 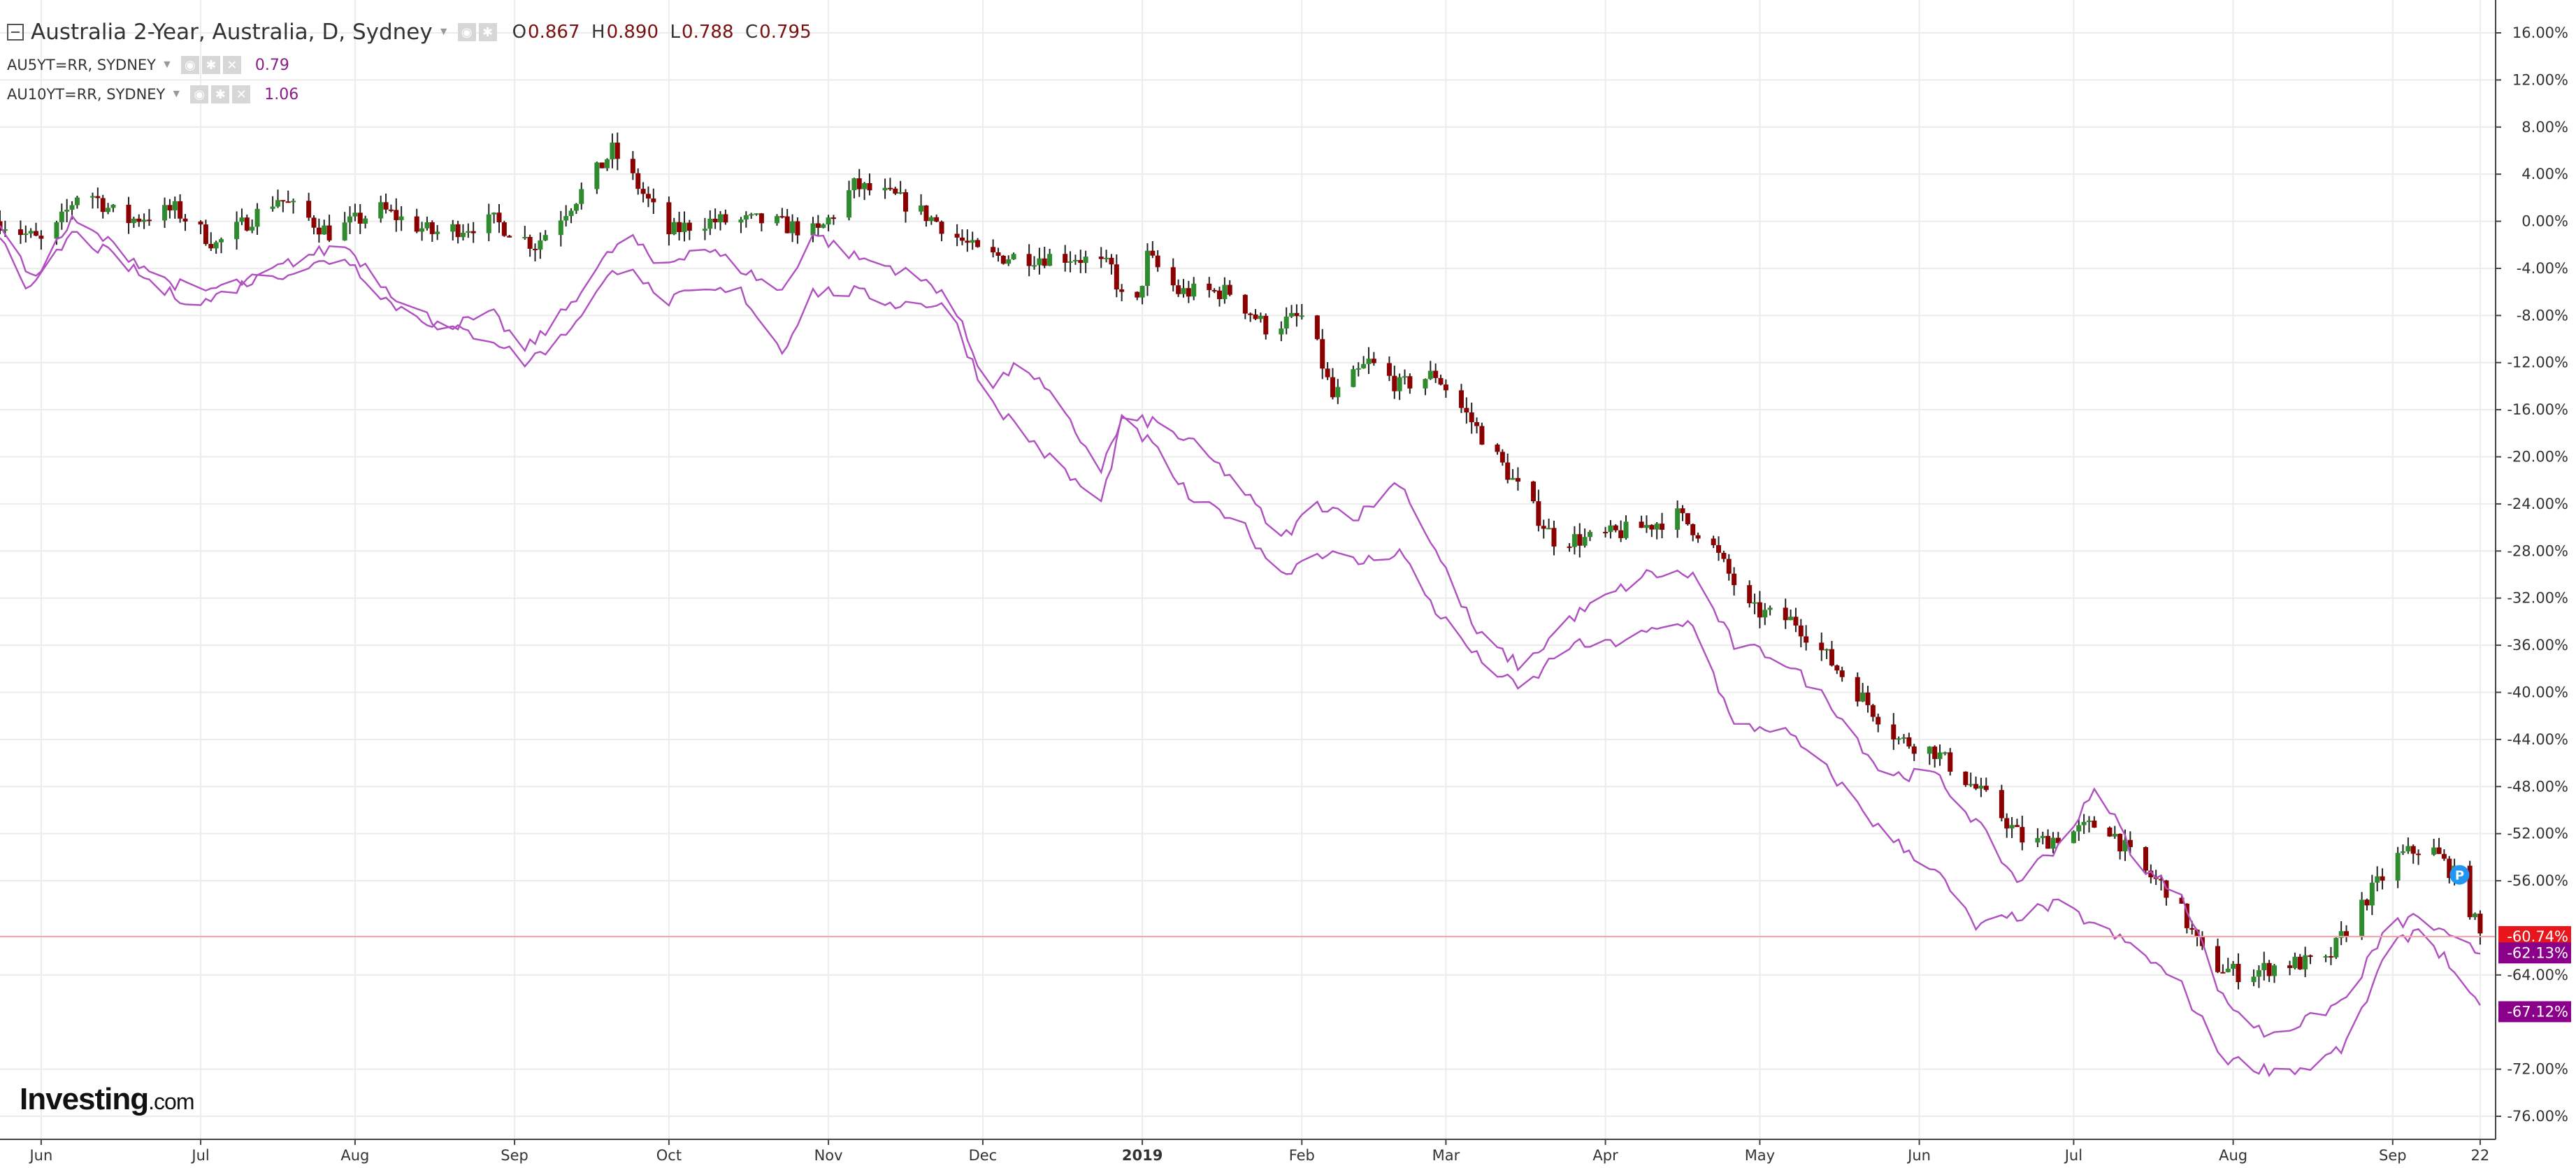 What do you see at coordinates (2534, 953) in the screenshot?
I see `last-value-badge` at bounding box center [2534, 953].